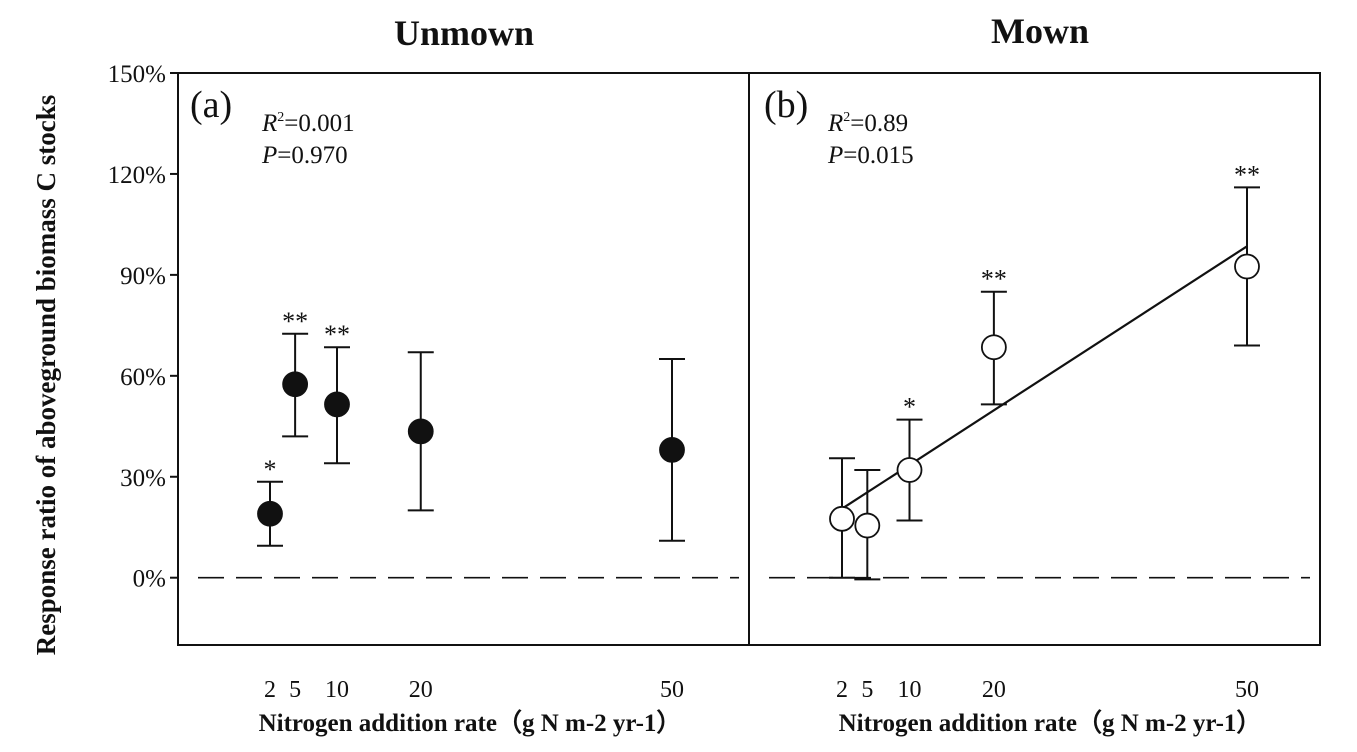 The height and width of the screenshot is (752, 1357). Describe the element at coordinates (211, 105) in the screenshot. I see `panel-label-a: (a)` at that location.